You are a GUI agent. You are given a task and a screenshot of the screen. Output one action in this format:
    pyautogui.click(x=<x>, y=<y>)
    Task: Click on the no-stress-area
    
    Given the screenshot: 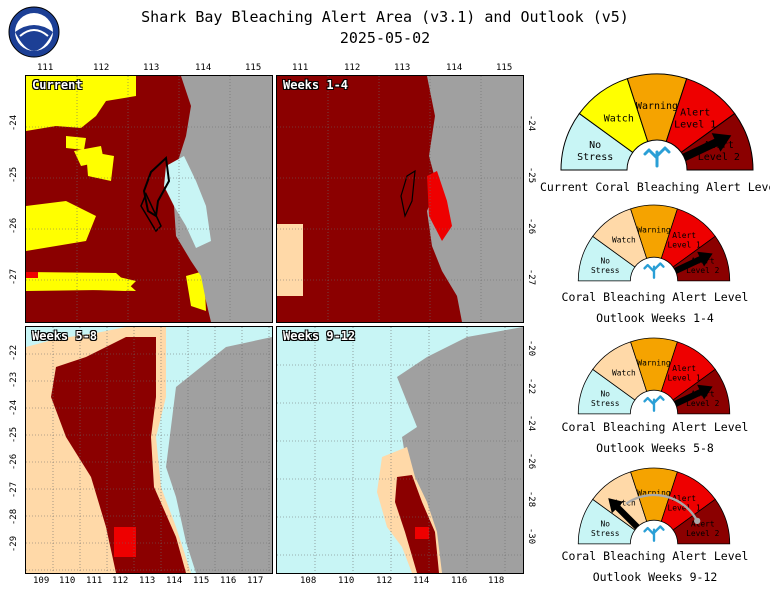 What is the action you would take?
    pyautogui.click(x=187, y=202)
    